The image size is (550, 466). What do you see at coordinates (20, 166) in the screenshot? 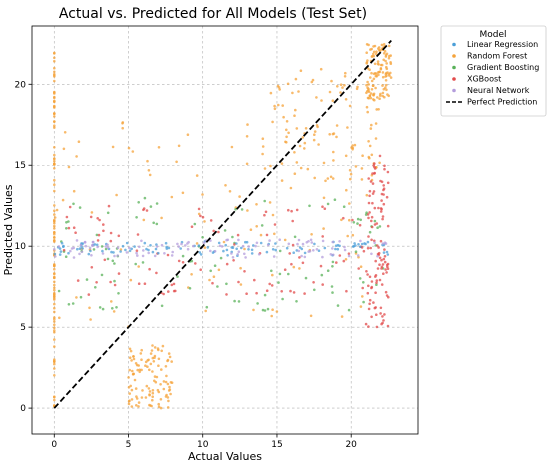
I see `y-tick-label: 15` at bounding box center [20, 166].